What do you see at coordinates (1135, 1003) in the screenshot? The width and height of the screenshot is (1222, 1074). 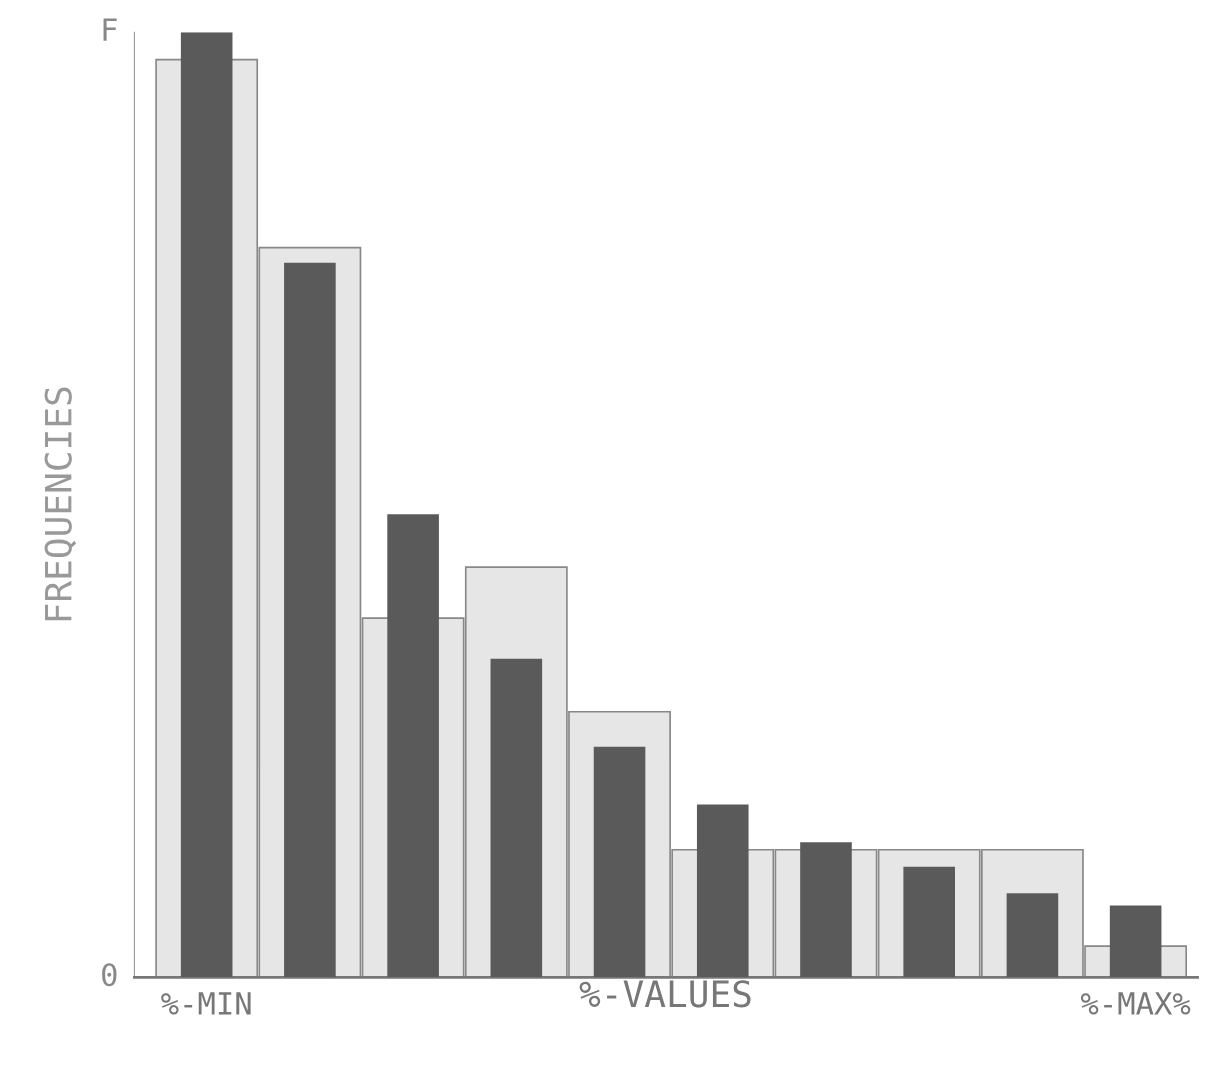 I see `x-tick-label: %-MAX%` at bounding box center [1135, 1003].